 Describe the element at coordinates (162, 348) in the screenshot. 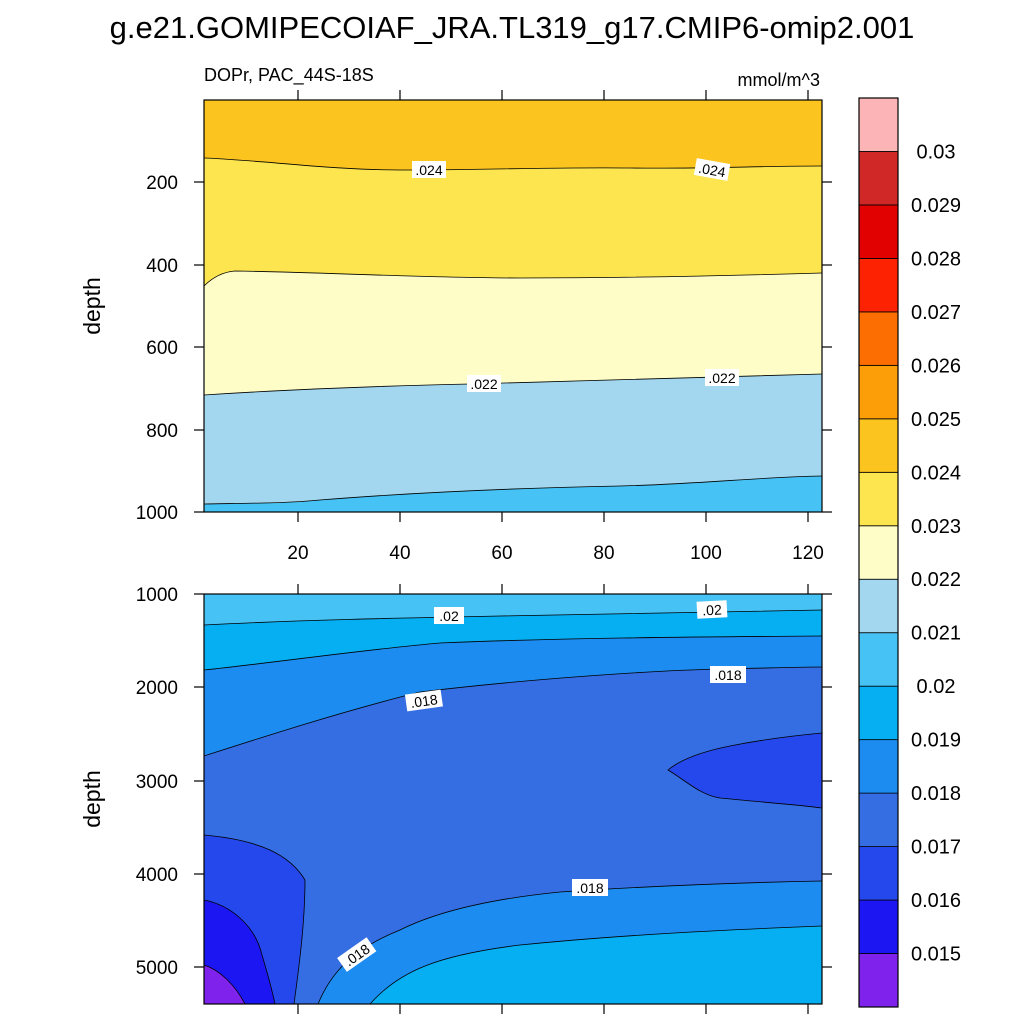

I see `y-tick-label: 600` at that location.